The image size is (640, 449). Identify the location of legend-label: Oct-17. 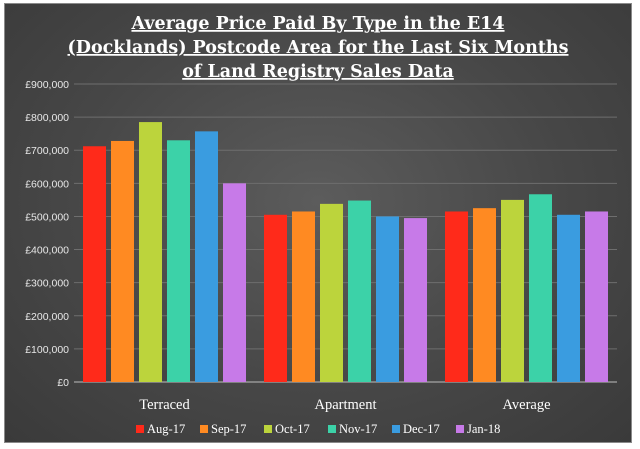
(292, 429).